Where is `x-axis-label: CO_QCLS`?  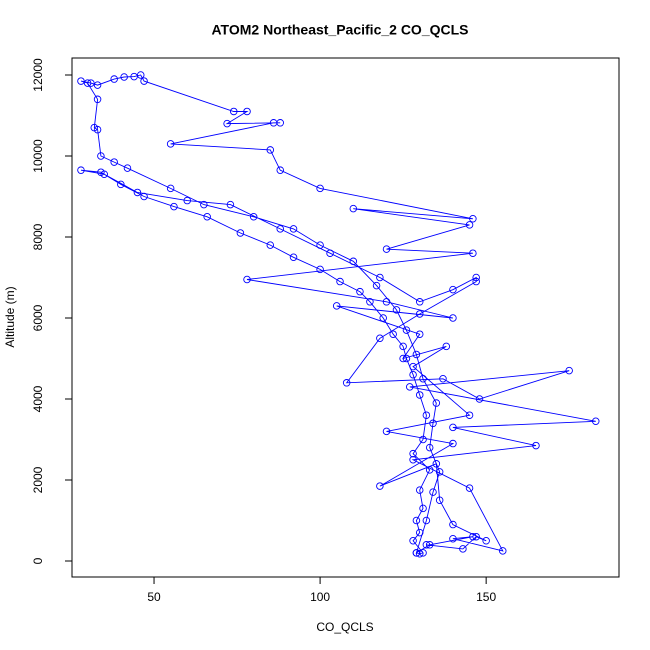
x-axis-label: CO_QCLS is located at coordinates (344, 627).